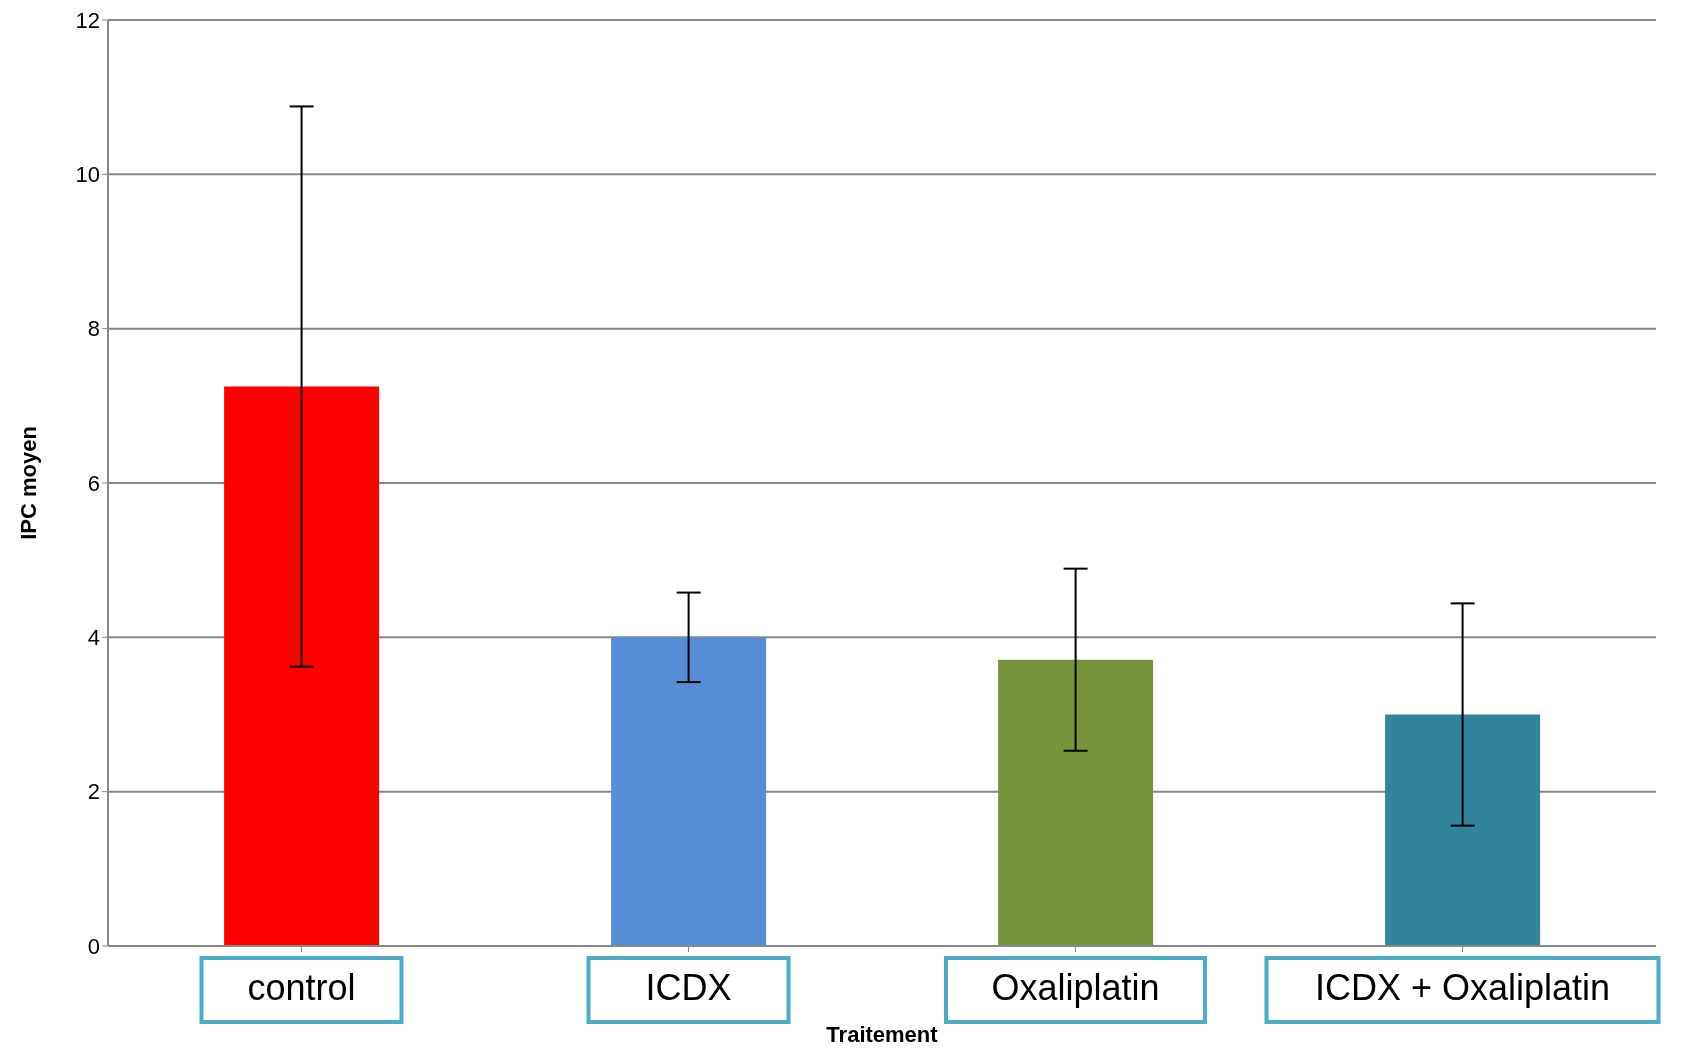 The height and width of the screenshot is (1060, 1684). What do you see at coordinates (1462, 987) in the screenshot?
I see `x-tick-label: ICDX + Oxaliplatin` at bounding box center [1462, 987].